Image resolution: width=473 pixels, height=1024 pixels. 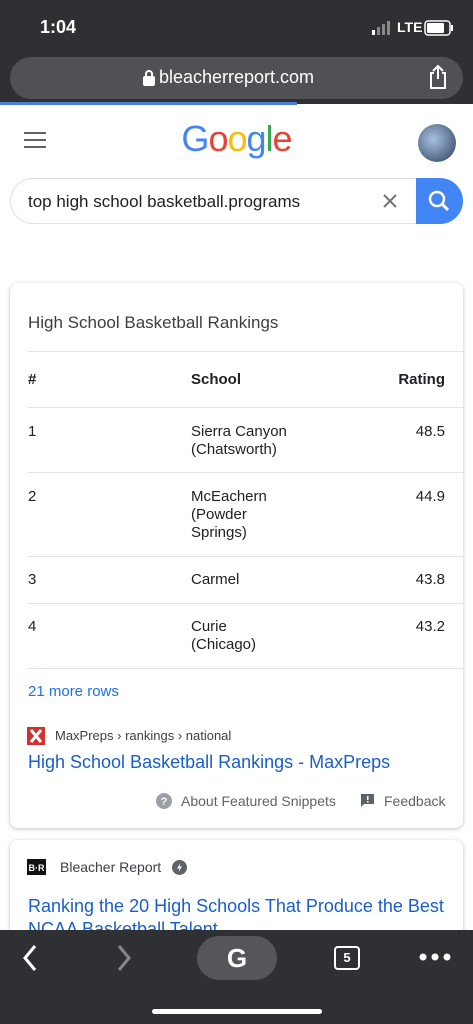 I want to click on address-bar, so click(x=236, y=78).